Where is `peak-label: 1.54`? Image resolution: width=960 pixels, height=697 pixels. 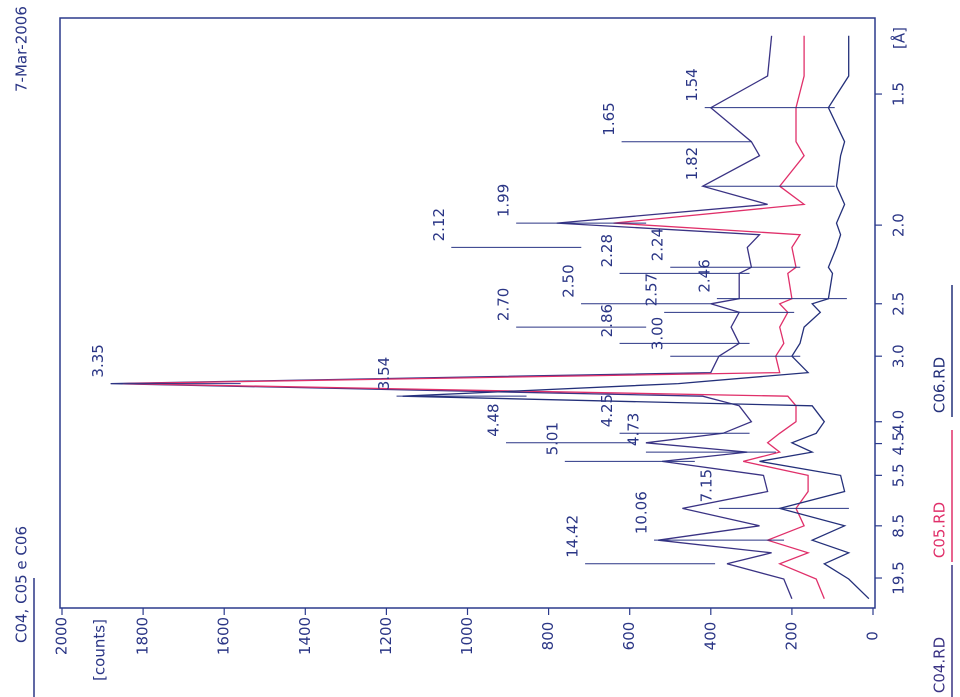
peak-label: 1.54 is located at coordinates (692, 84).